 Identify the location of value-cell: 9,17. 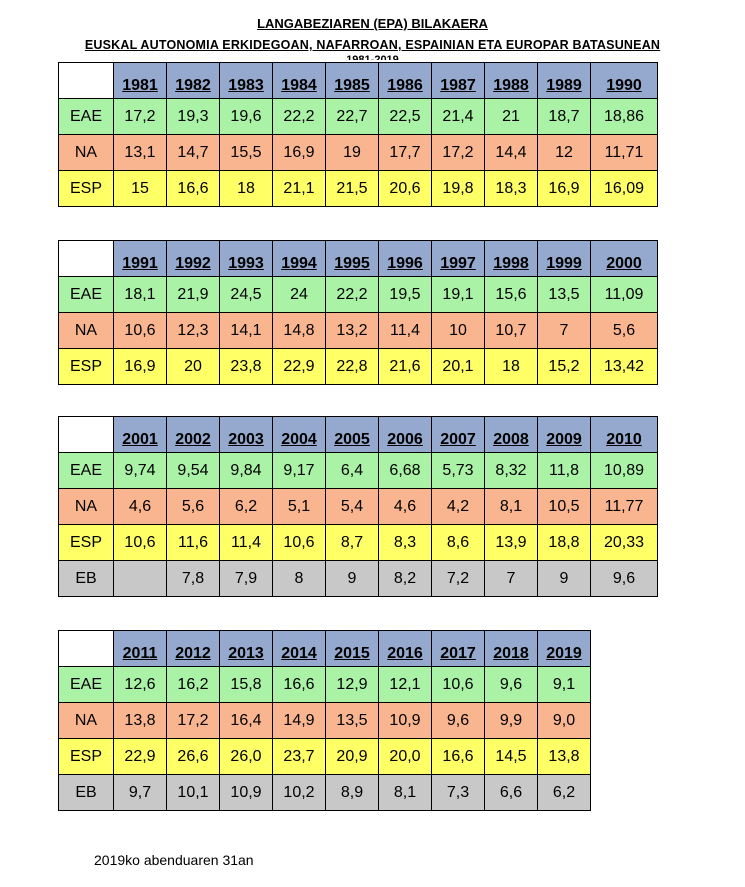
(299, 470).